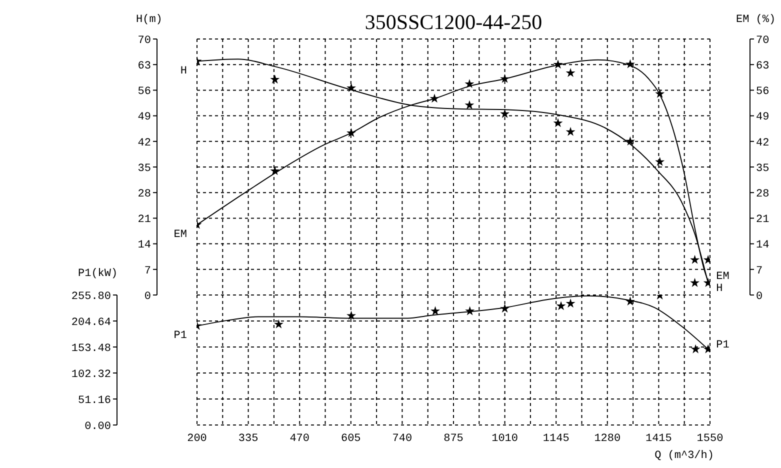 This screenshot has height=468, width=781. What do you see at coordinates (144, 40) in the screenshot?
I see `y-tick-label: 70` at bounding box center [144, 40].